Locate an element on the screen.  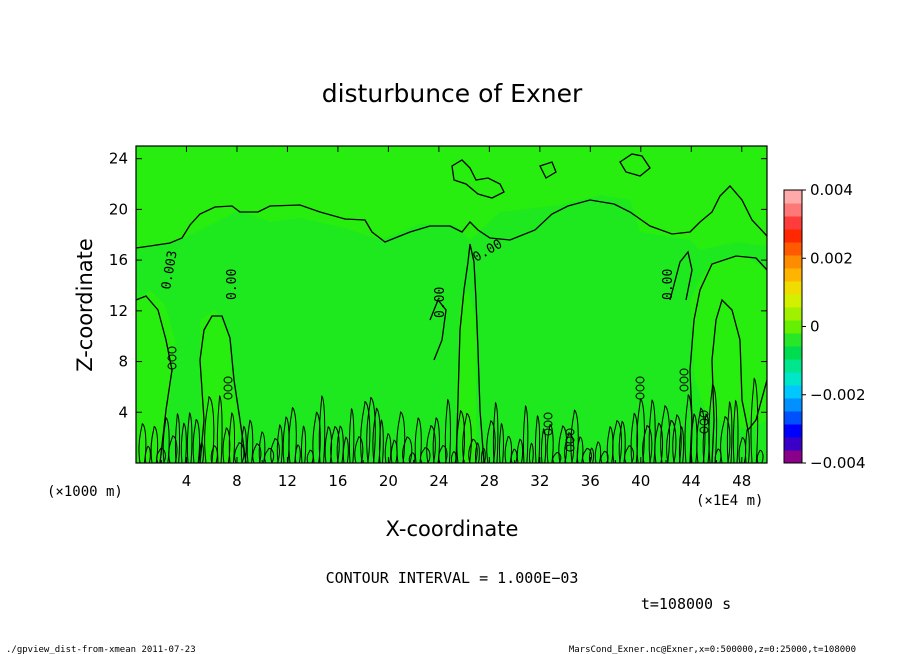
y-tick-label: 24 is located at coordinates (118, 159).